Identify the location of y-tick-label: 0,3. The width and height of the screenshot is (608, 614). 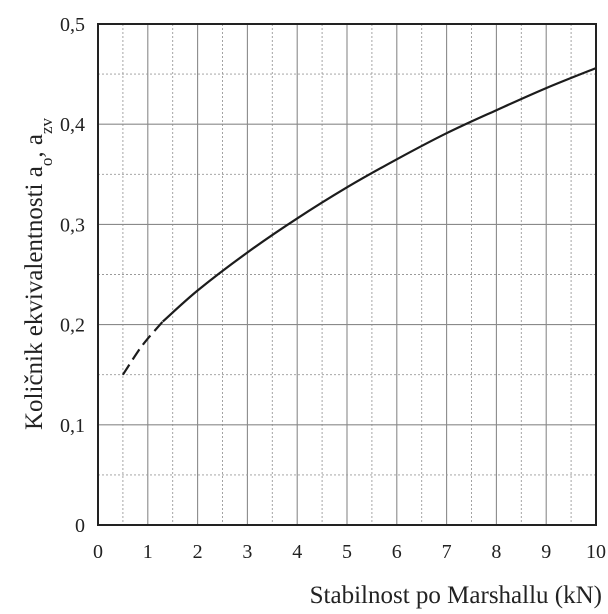
(72, 225).